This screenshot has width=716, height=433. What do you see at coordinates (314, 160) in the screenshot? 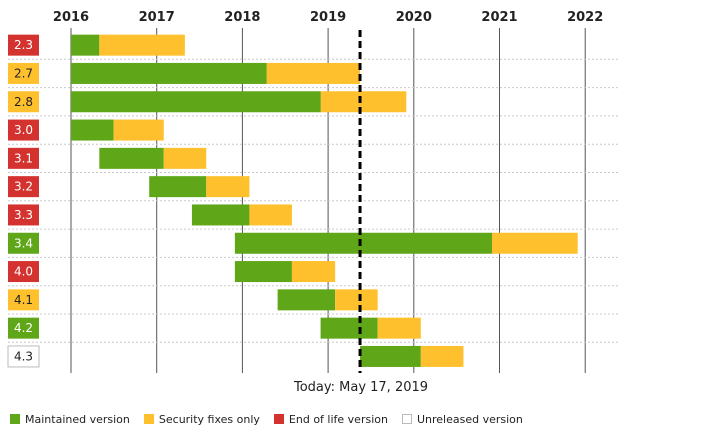
I see `version-row: 3.1` at bounding box center [314, 160].